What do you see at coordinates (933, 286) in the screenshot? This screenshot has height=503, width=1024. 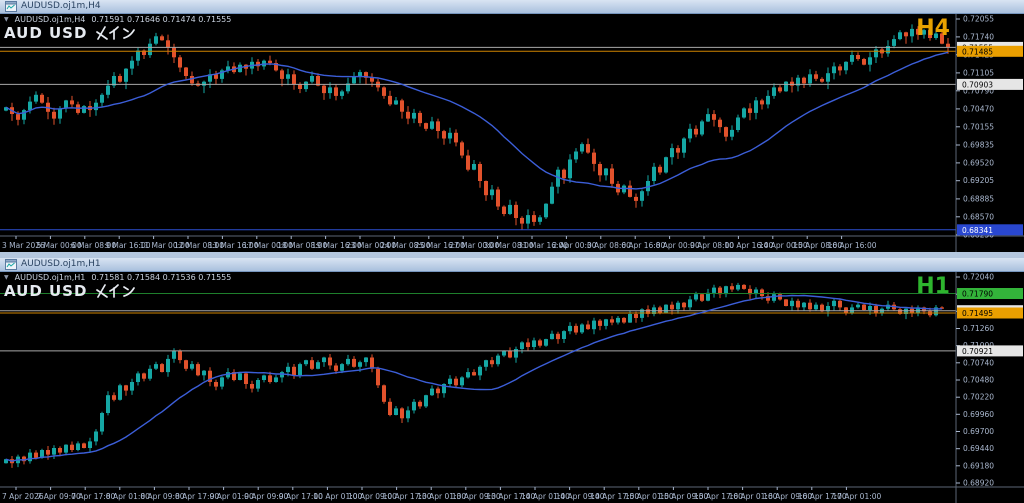 I see `timeframe-badge: H1` at bounding box center [933, 286].